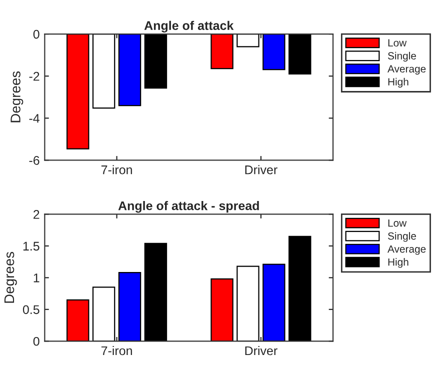 This screenshot has height=370, width=447. Describe the element at coordinates (34, 160) in the screenshot. I see `y-tick-label: -6` at that location.